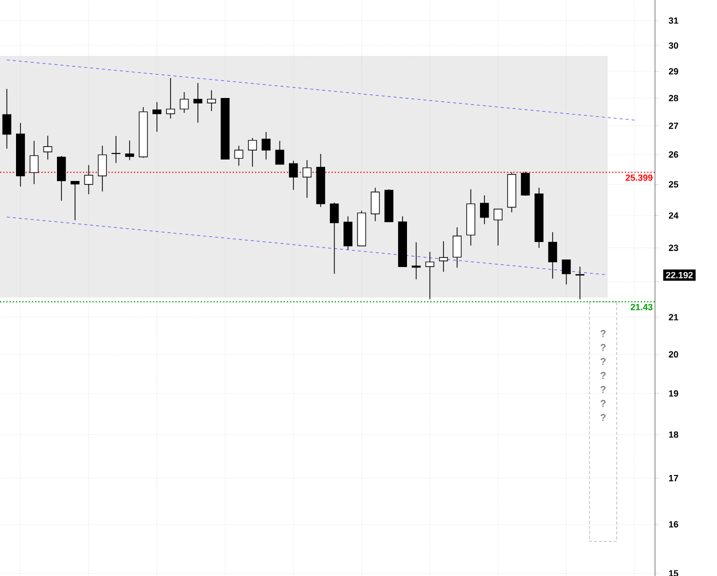 Image resolution: width=717 pixels, height=576 pixels. I want to click on y-tick-label: 17, so click(673, 478).